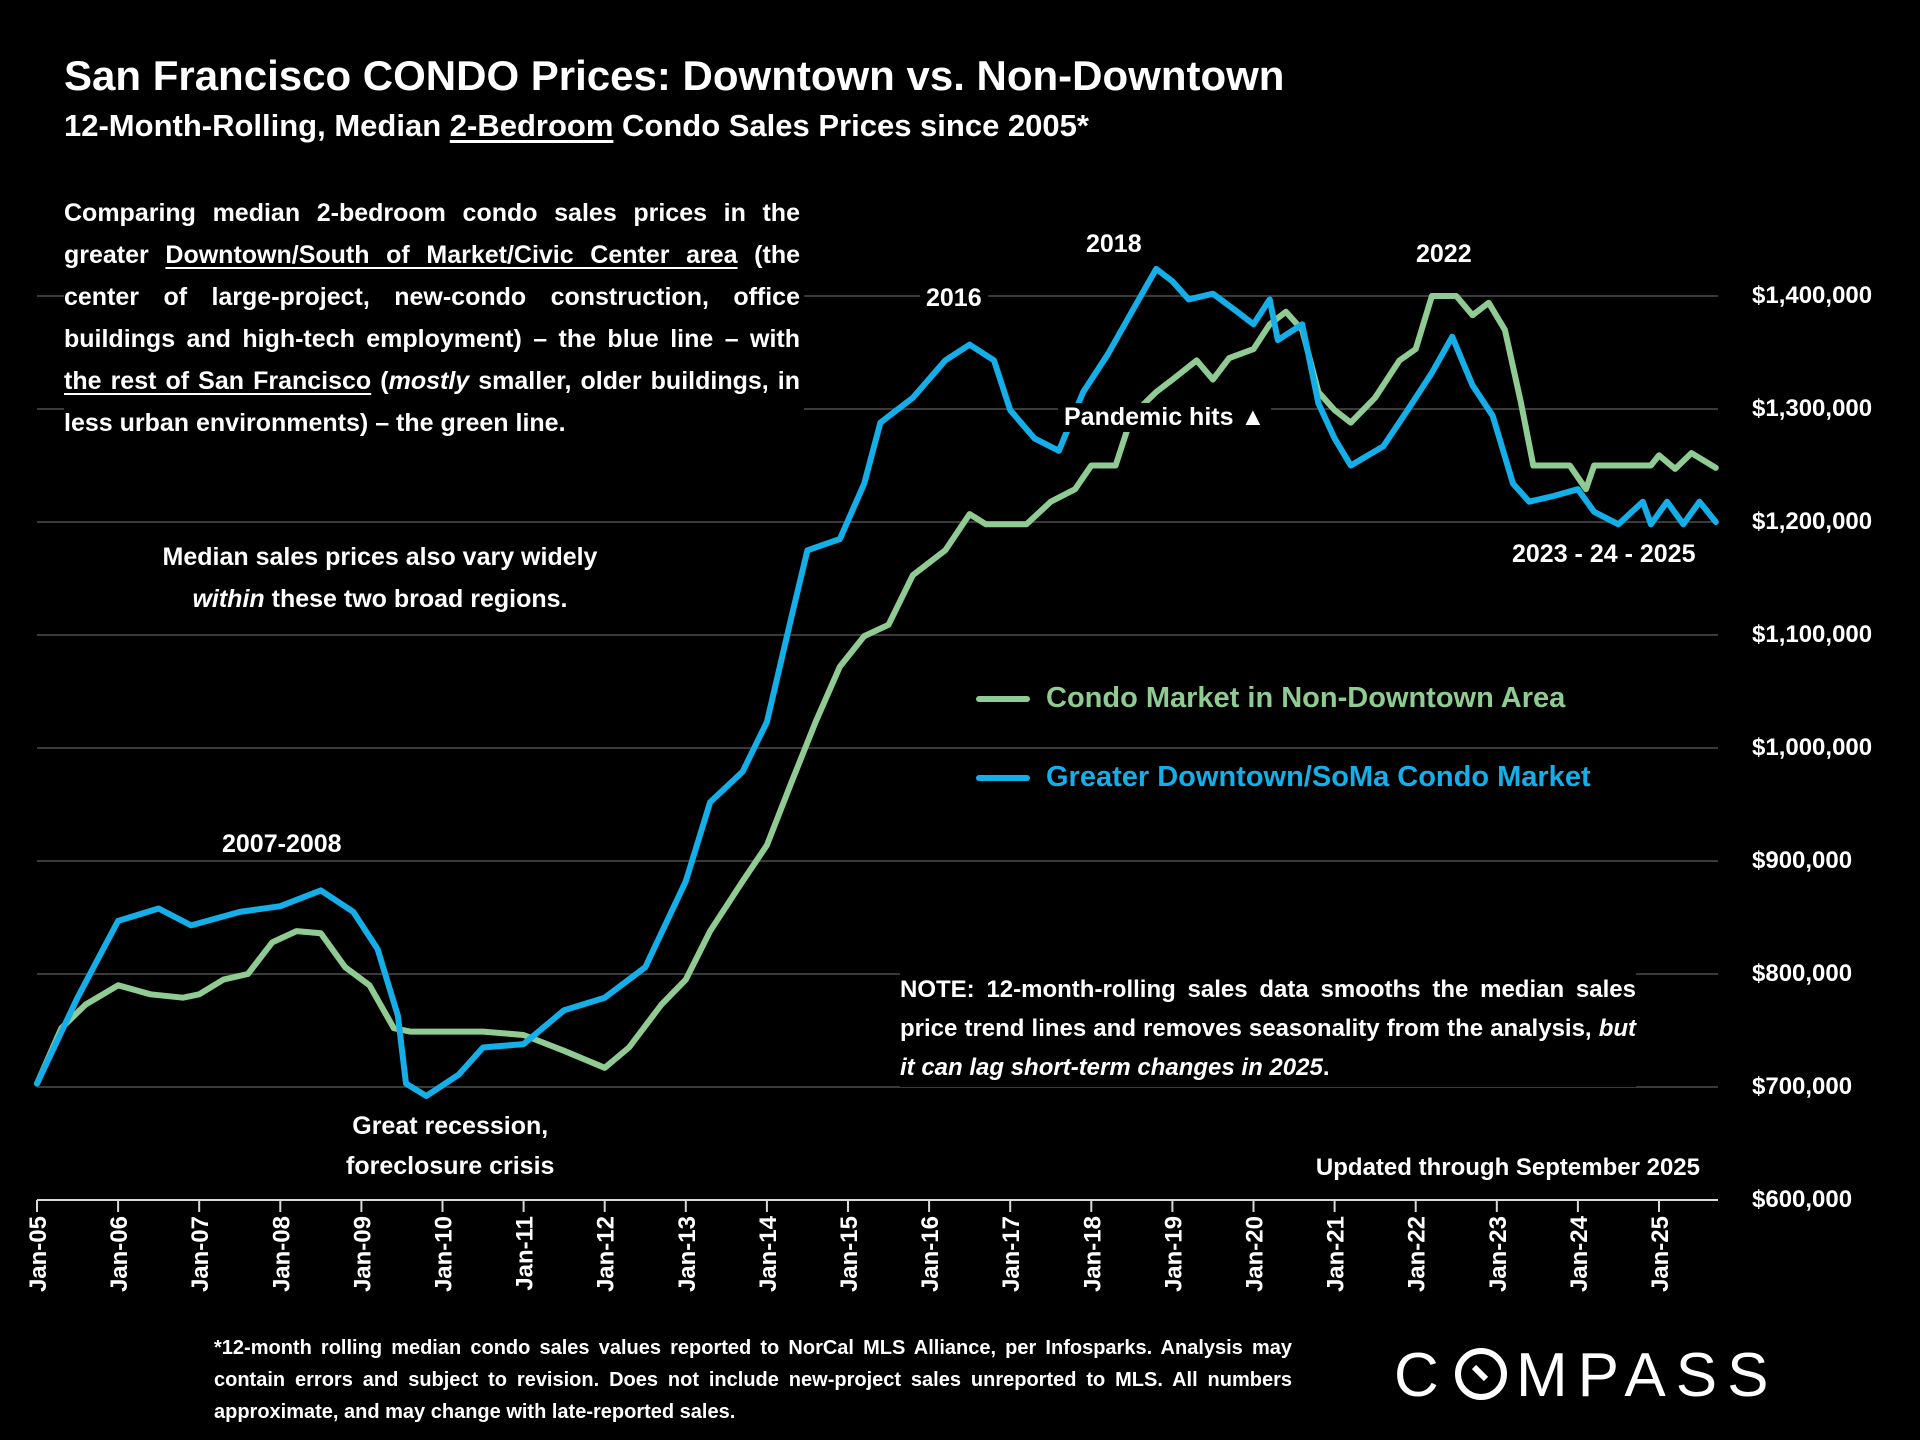 The width and height of the screenshot is (1920, 1440). I want to click on y-tick-label: $700,000, so click(1802, 1086).